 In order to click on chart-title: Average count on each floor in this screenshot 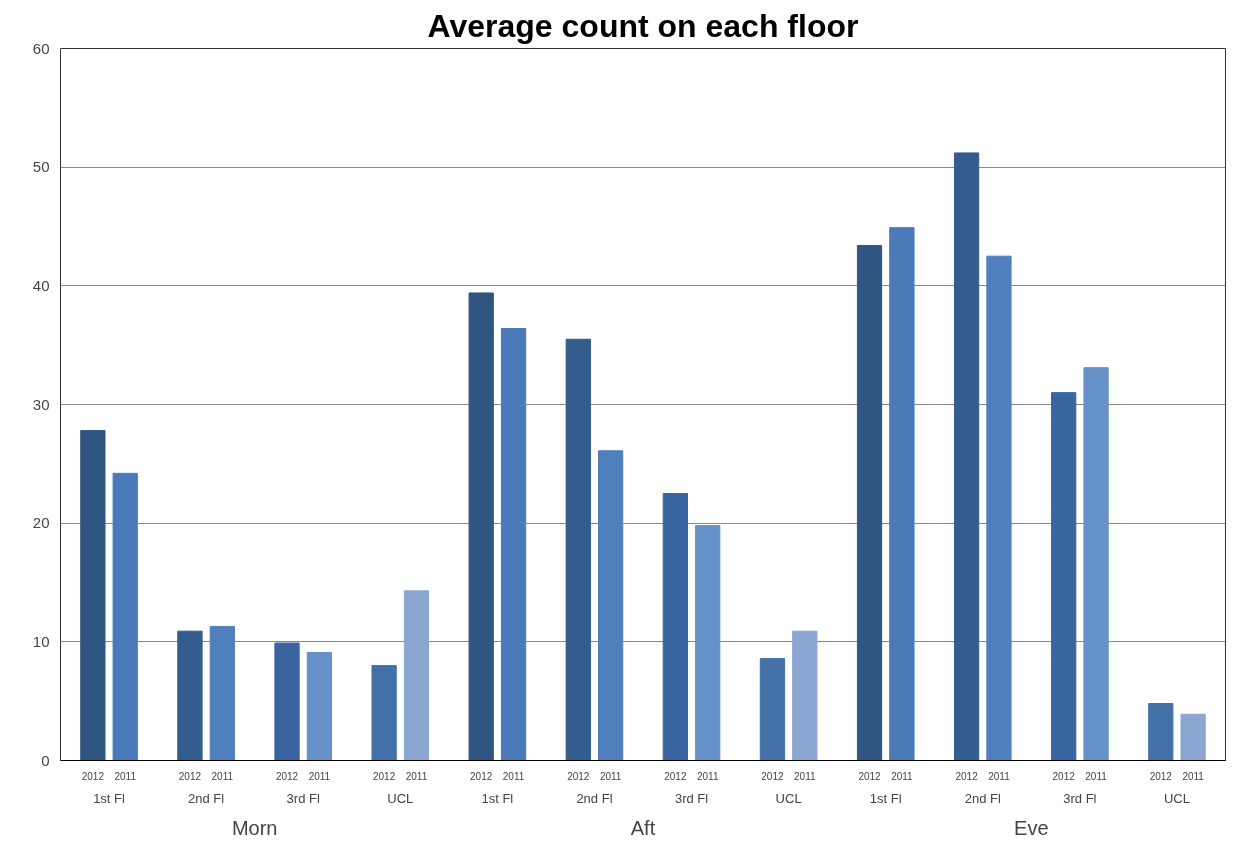, I will do `click(643, 25)`.